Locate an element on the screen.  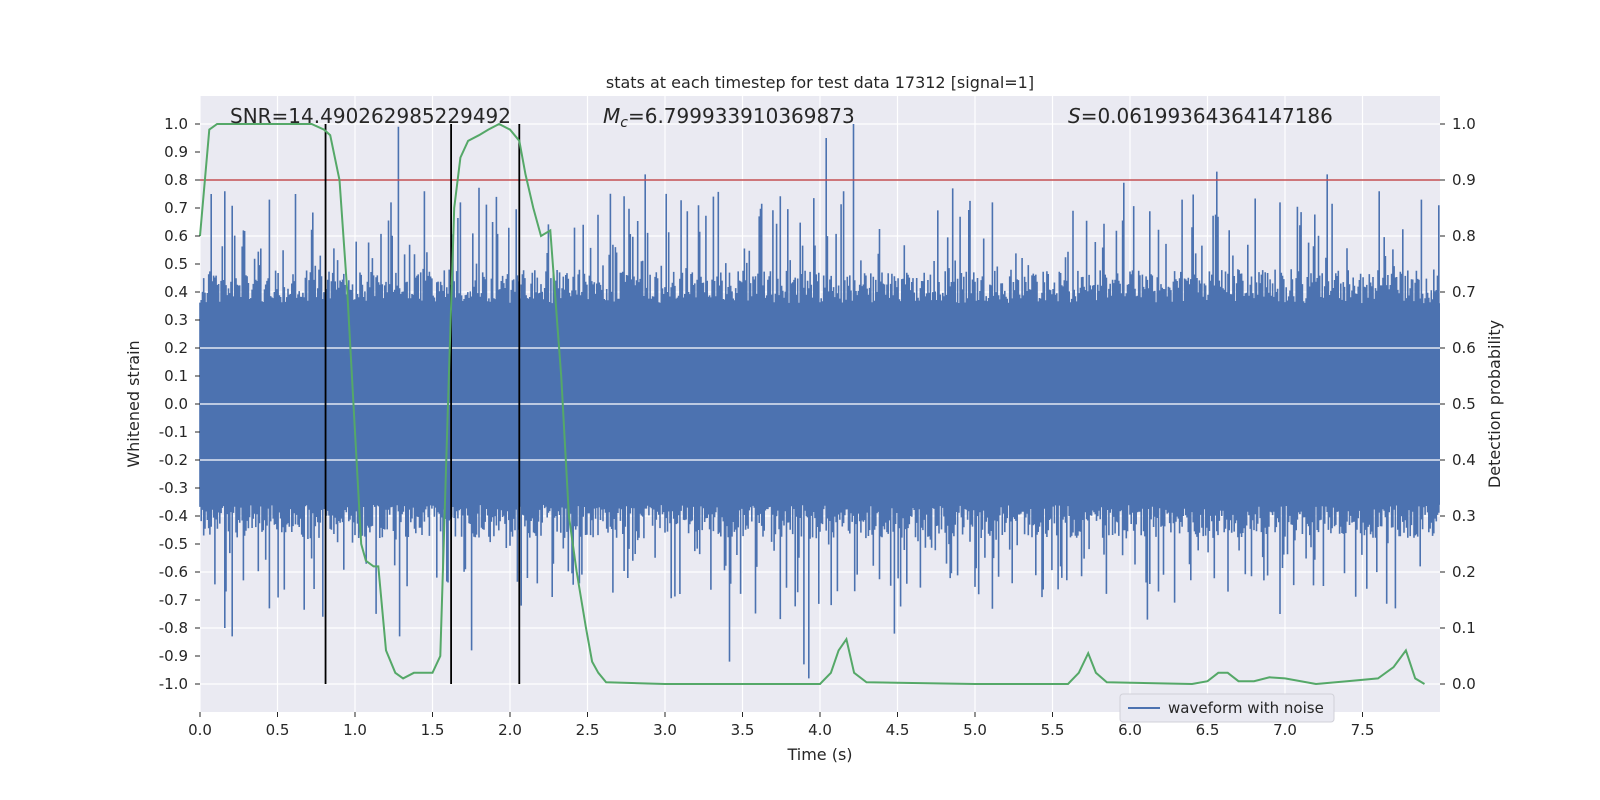
y-tick-label: 0.6 is located at coordinates (176, 236).